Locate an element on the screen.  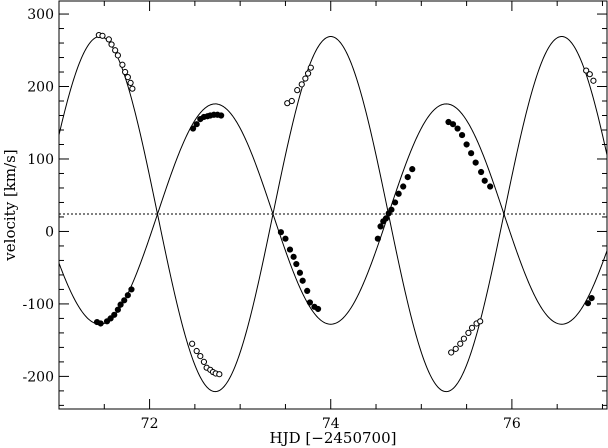
y-axis-label: velocity [km/s] is located at coordinates (10, 205).